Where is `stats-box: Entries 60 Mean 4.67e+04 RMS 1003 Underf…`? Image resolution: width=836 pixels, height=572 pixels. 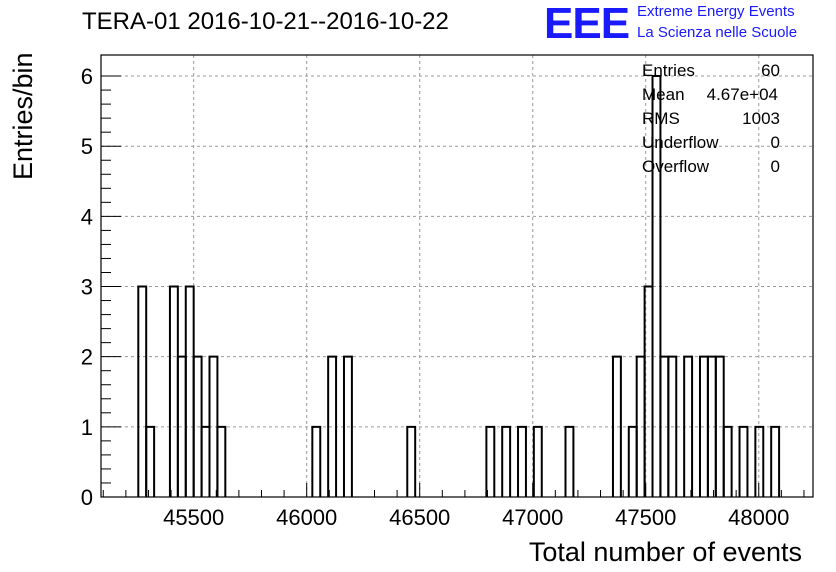
stats-box: Entries 60 Mean 4.67e+04 RMS 1003 Underf… is located at coordinates (711, 120).